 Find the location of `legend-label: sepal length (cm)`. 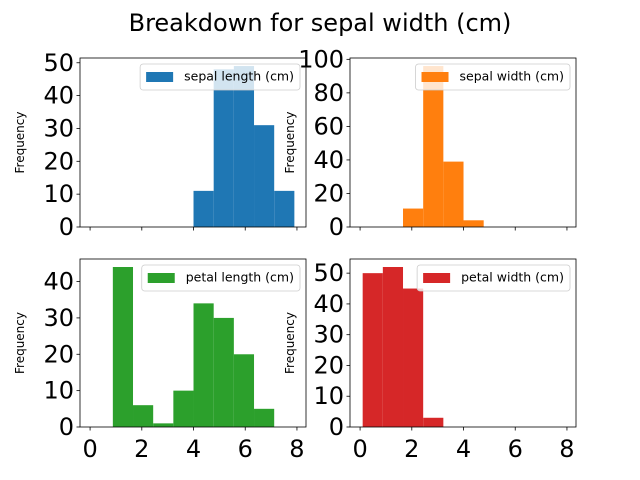

legend-label: sepal length (cm) is located at coordinates (239, 76).